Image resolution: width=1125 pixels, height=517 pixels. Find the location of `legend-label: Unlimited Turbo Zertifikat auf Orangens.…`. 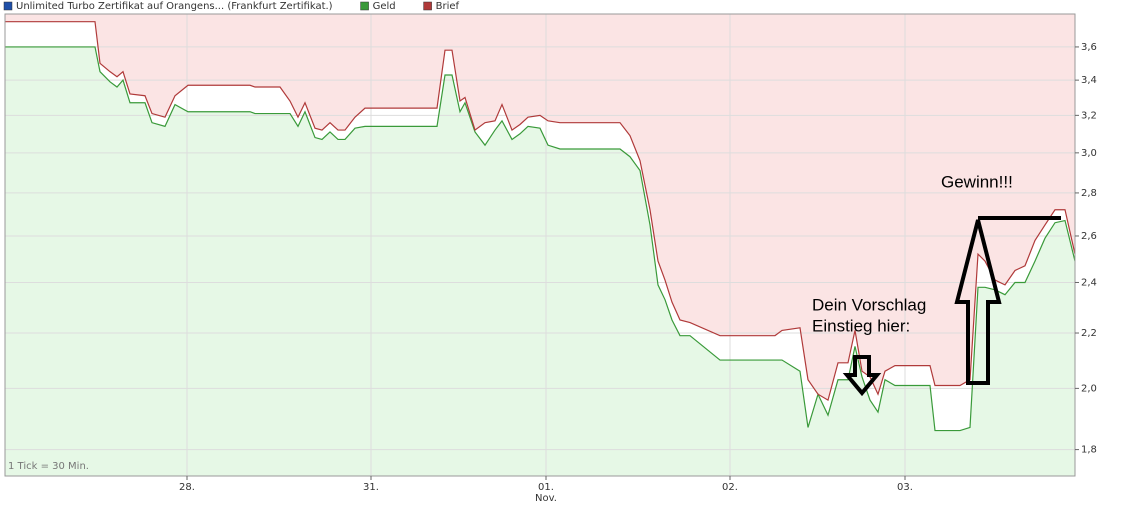

legend-label: Unlimited Turbo Zertifikat auf Orangens.… is located at coordinates (174, 6).